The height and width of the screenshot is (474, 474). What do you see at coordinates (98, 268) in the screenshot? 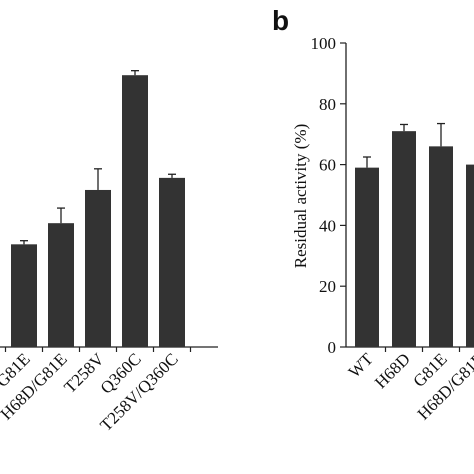
I see `panel-a-bar-t258v` at bounding box center [98, 268].